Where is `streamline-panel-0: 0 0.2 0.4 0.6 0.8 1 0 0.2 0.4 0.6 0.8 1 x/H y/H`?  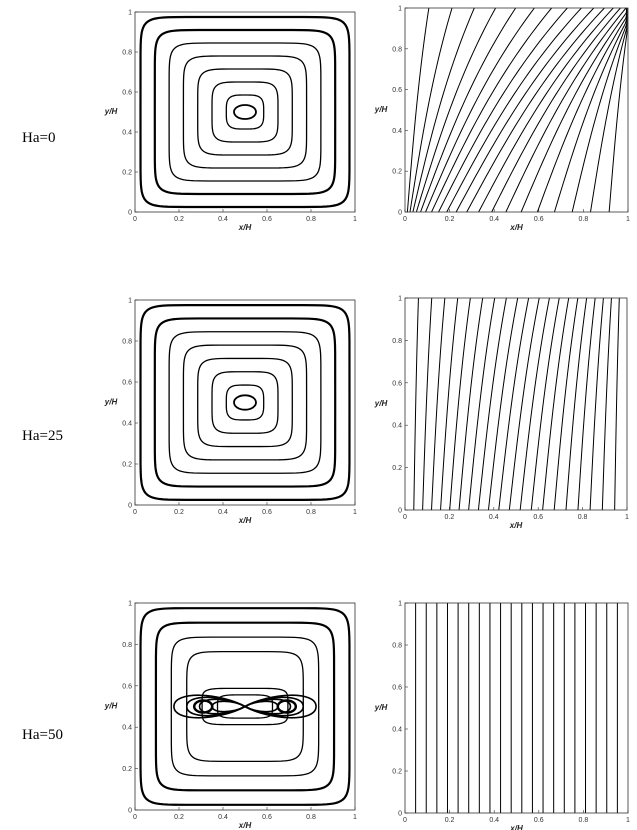 streamline-panel-0: 0 0.2 0.4 0.6 0.8 1 0 0.2 0.4 0.6 0.8 1 x/H y/H is located at coordinates (230, 121).